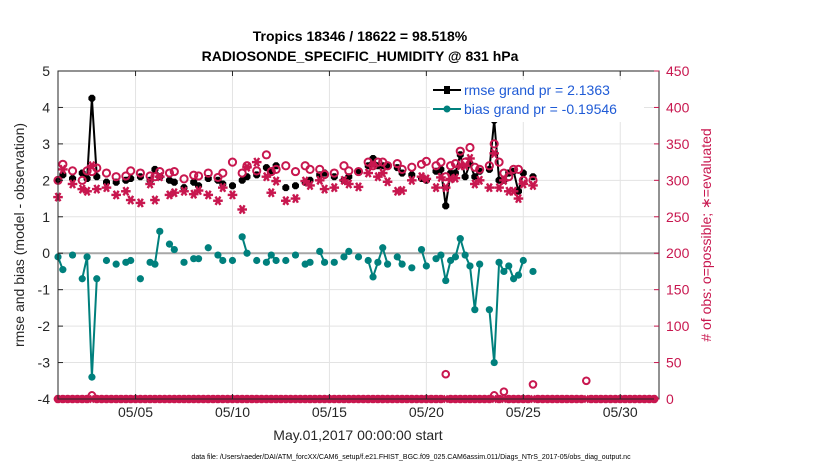 The image size is (830, 470). What do you see at coordinates (46, 253) in the screenshot?
I see `left-tick-label: 0` at bounding box center [46, 253].